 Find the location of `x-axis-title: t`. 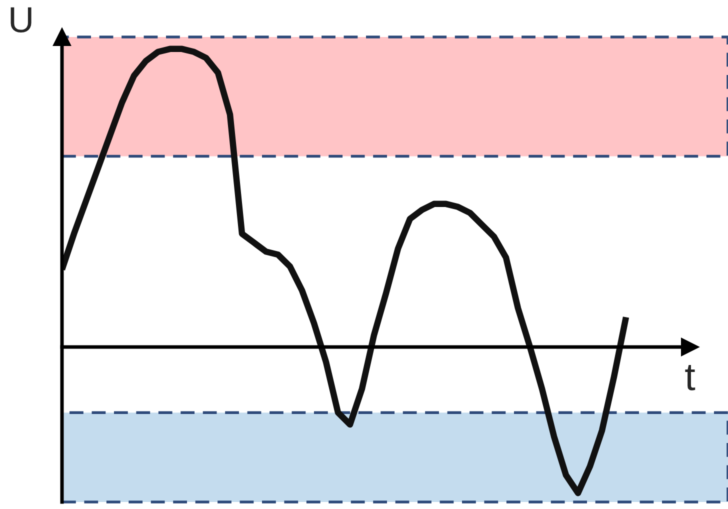

x-axis-title: t is located at coordinates (690, 377).